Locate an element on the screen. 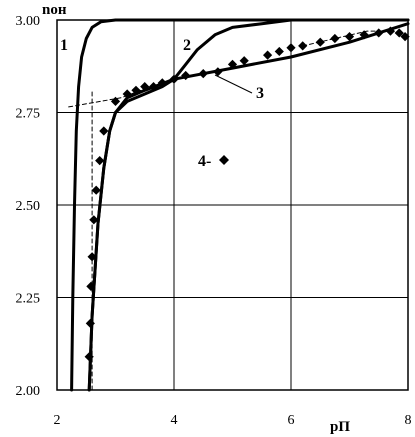 The image size is (415, 437). x-tick-label: 8 is located at coordinates (408, 420).